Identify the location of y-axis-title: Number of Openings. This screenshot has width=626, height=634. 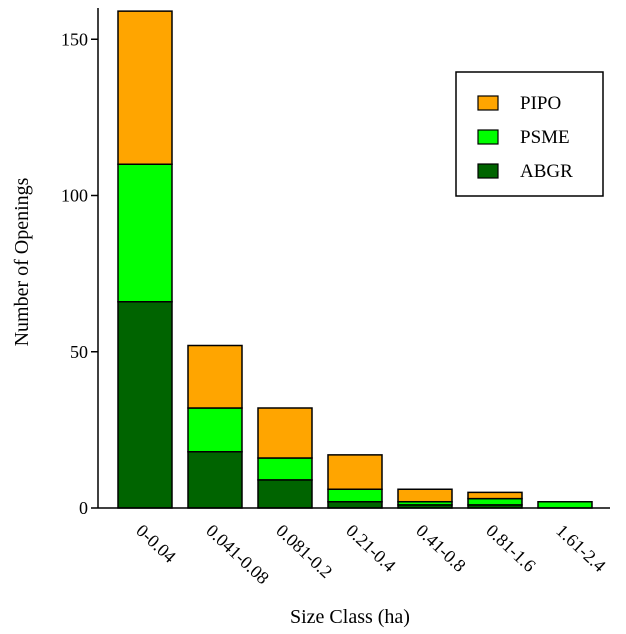
(22, 261).